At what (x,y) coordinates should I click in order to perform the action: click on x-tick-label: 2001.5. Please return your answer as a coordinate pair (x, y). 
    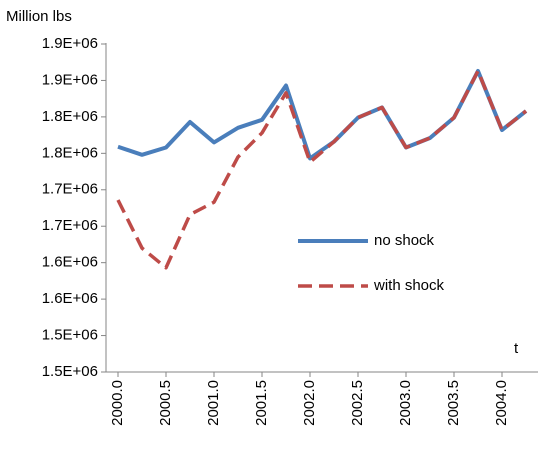
    Looking at the image, I should click on (261, 403).